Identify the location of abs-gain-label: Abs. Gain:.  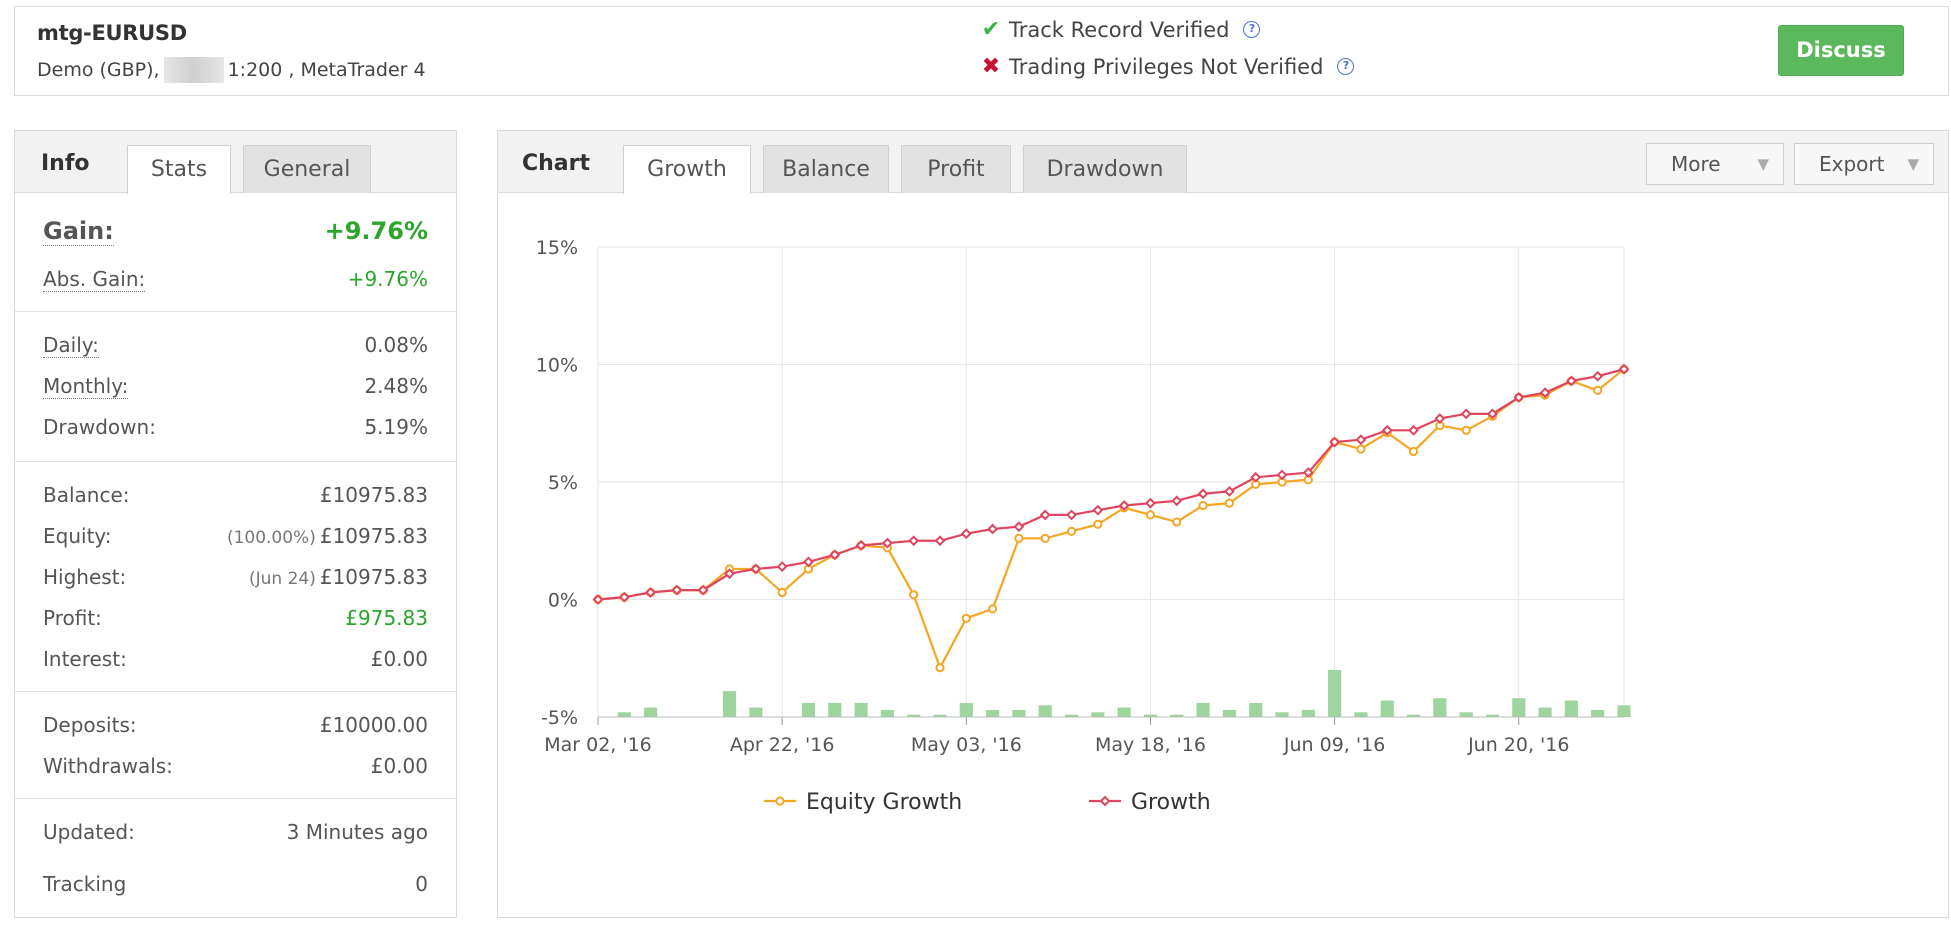
(94, 279).